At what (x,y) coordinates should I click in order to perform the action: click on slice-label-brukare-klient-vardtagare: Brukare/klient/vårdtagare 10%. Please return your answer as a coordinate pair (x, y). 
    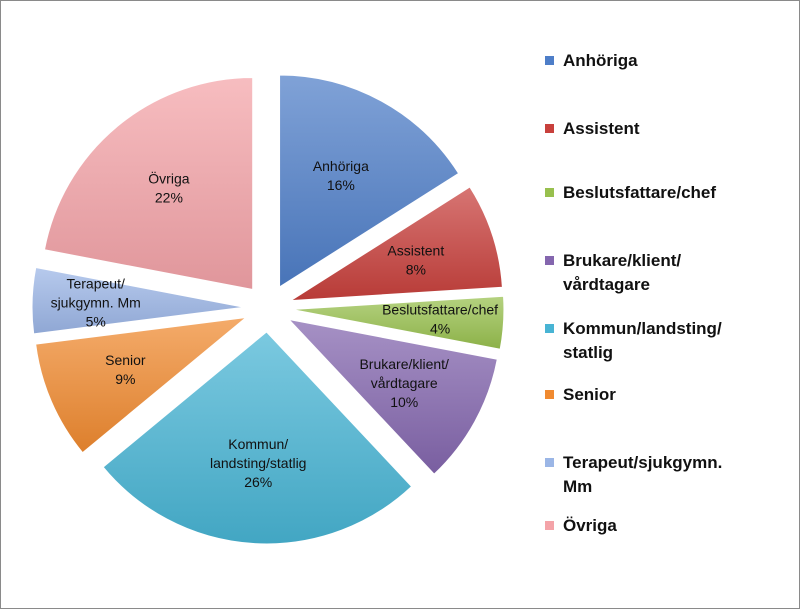
    Looking at the image, I should click on (404, 383).